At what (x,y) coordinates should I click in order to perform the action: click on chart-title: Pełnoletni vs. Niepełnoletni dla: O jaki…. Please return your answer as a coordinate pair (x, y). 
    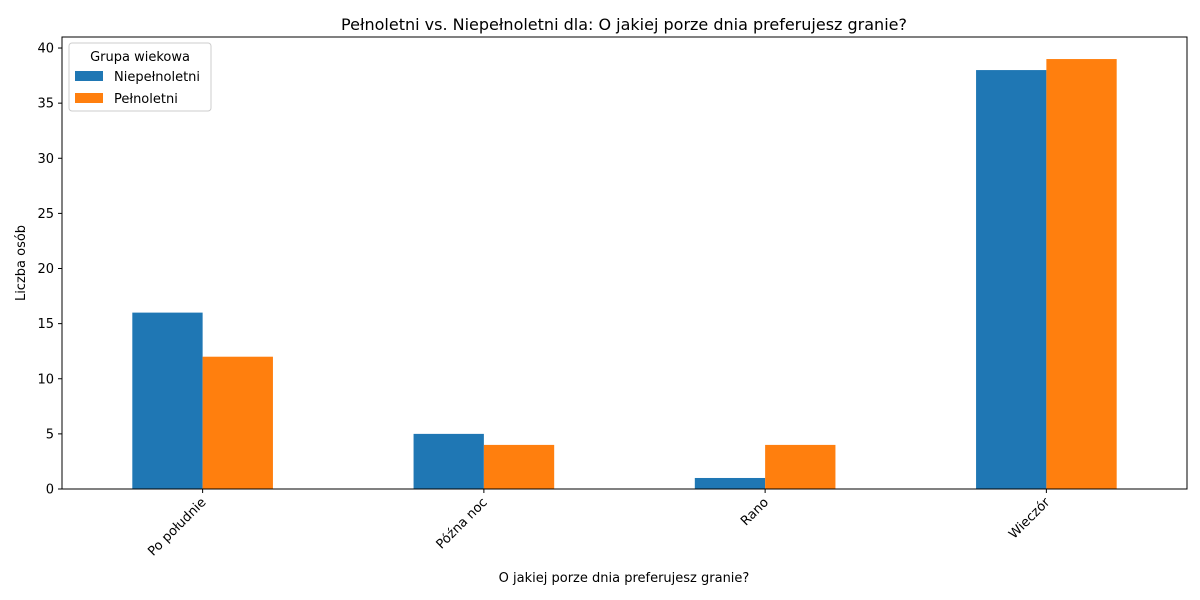
    Looking at the image, I should click on (624, 24).